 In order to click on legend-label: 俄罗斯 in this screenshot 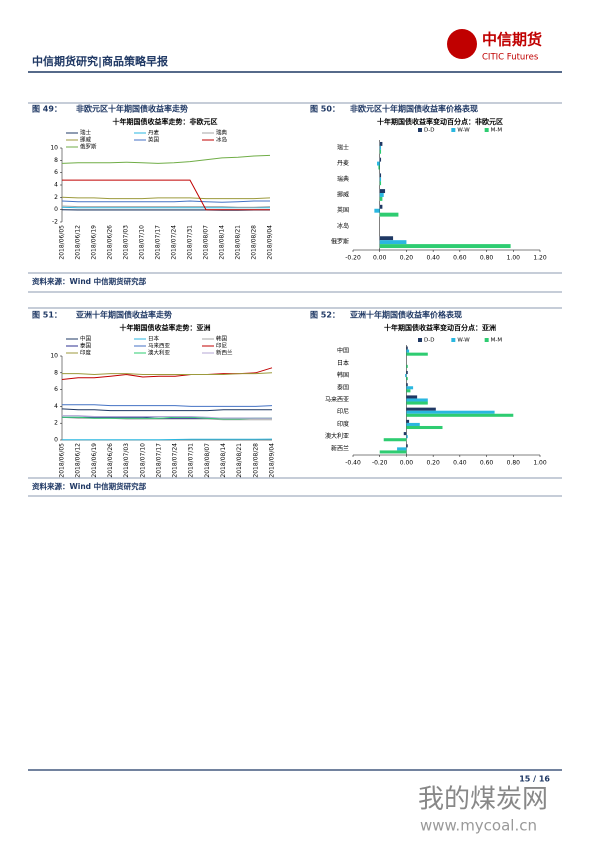, I will do `click(88, 147)`.